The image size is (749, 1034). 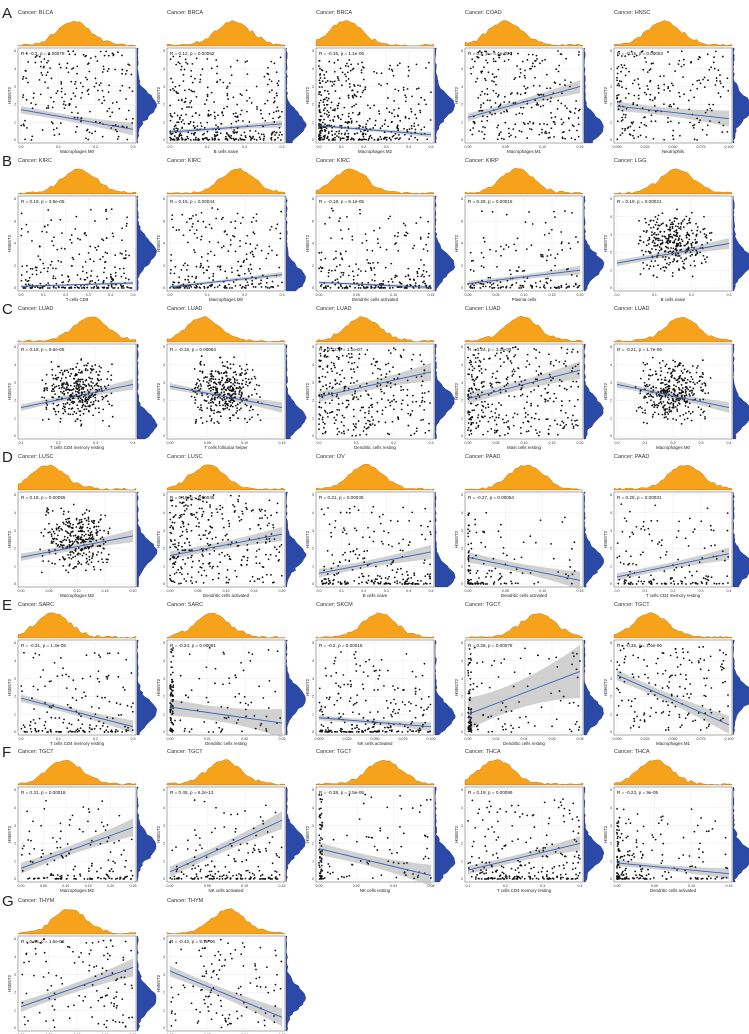 What do you see at coordinates (375, 33) in the screenshot?
I see `top-density` at bounding box center [375, 33].